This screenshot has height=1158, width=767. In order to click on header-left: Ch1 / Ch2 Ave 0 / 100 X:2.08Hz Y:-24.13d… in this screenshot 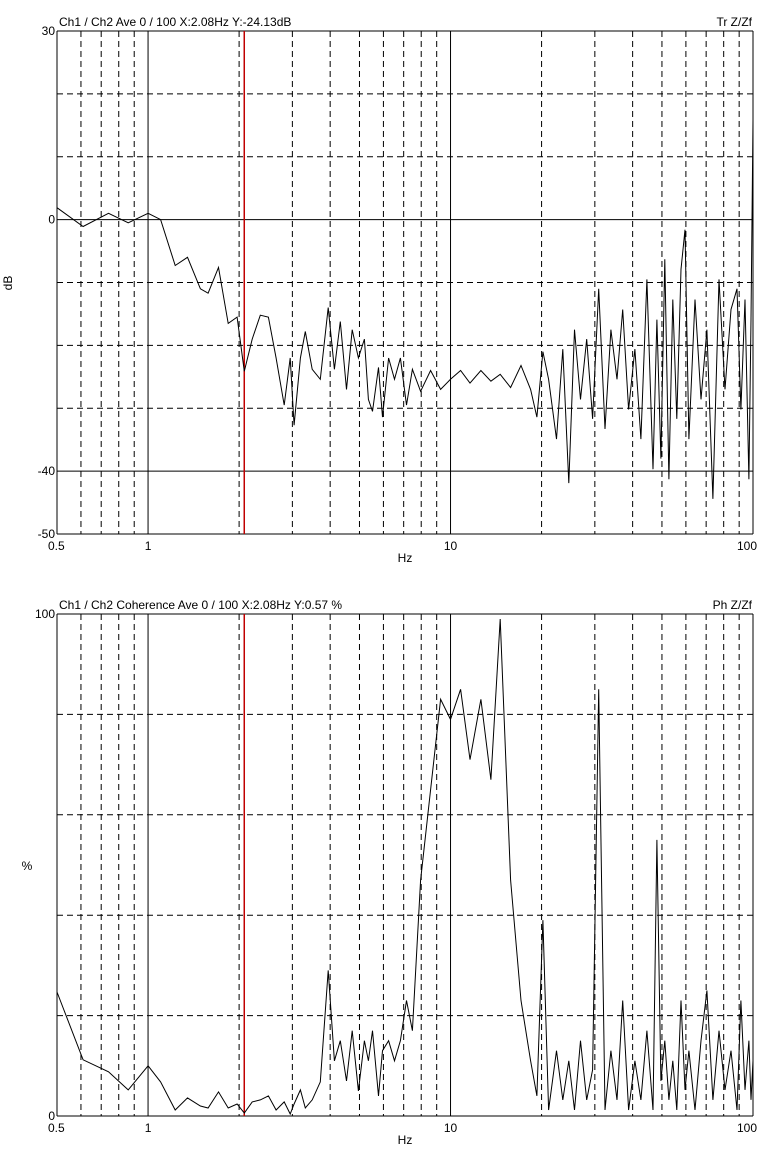, I will do `click(175, 22)`.